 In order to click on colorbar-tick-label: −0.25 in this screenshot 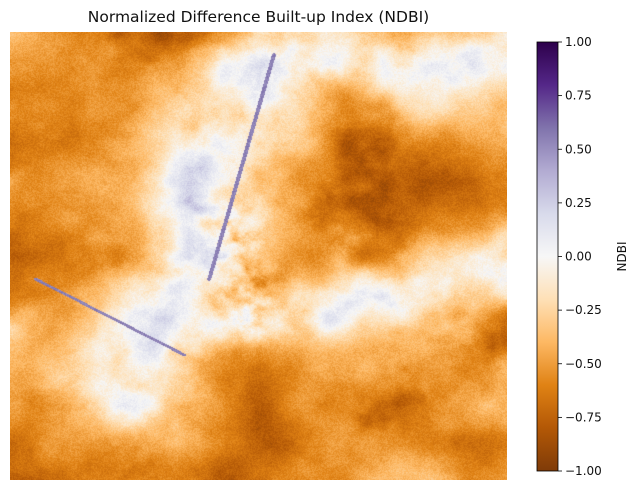, I will do `click(583, 310)`.